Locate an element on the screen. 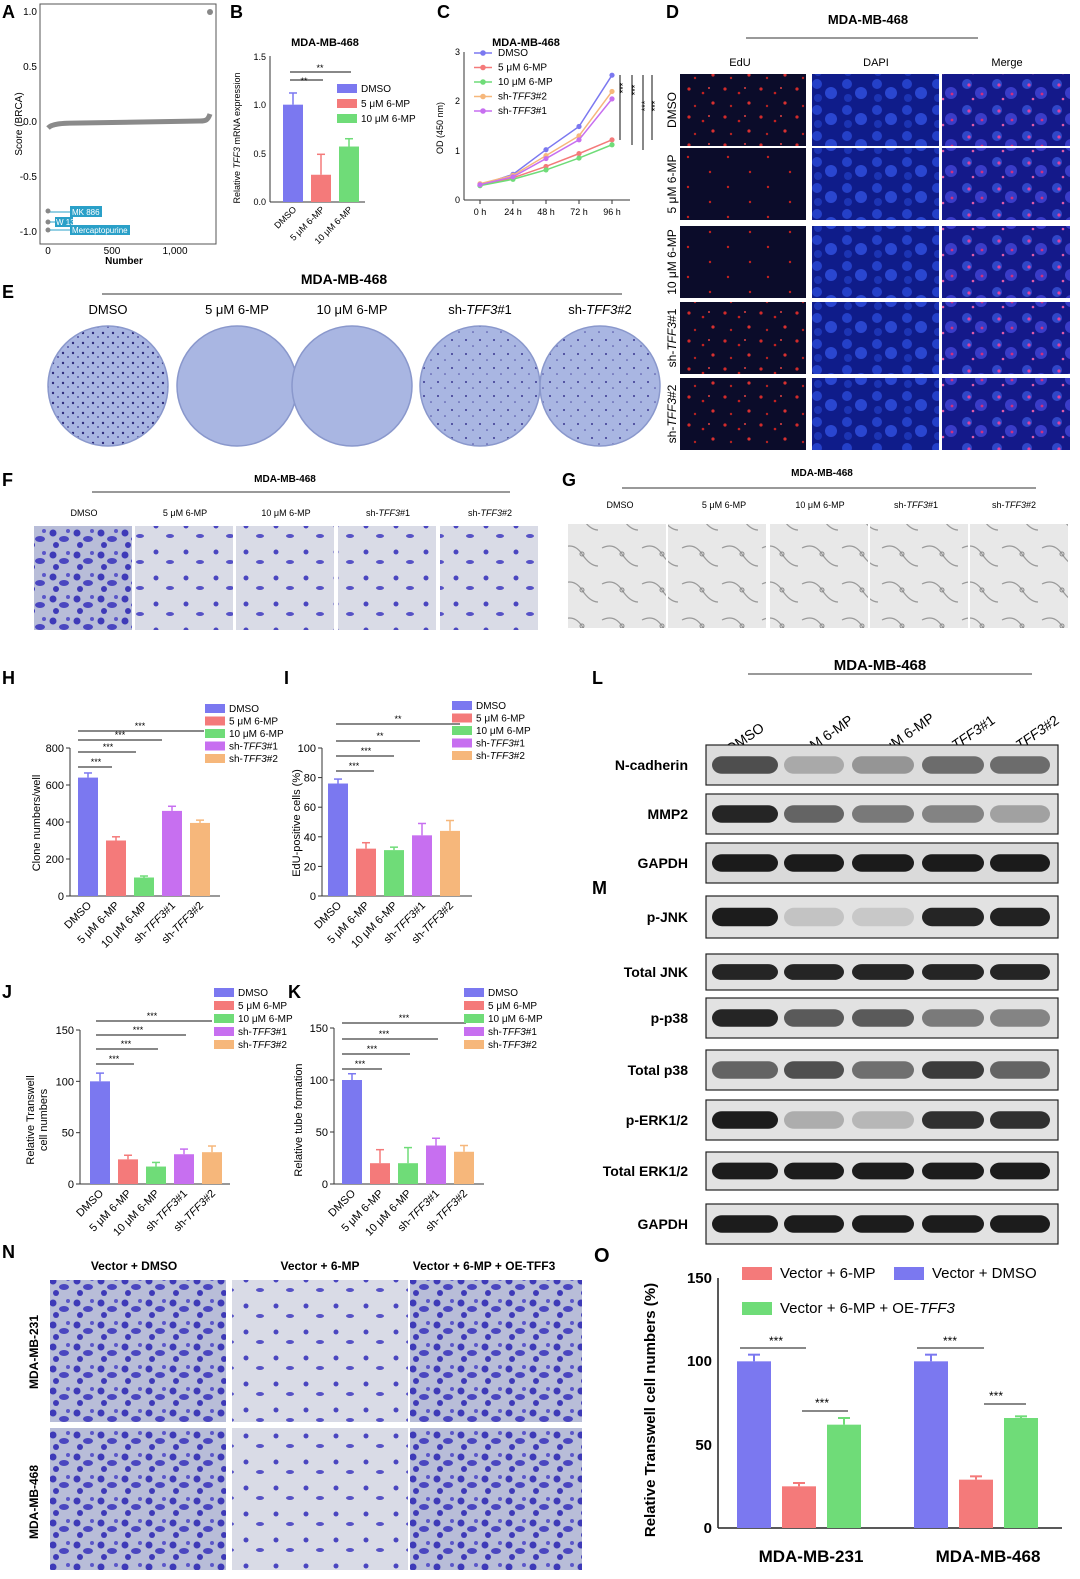 Image resolution: width=1080 pixels, height=1579 pixels. panel-letter: A is located at coordinates (8, 12).